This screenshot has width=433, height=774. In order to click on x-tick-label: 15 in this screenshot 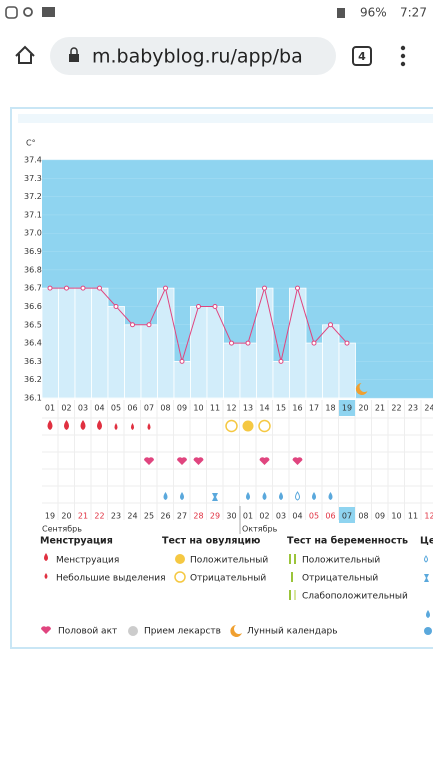, I will do `click(281, 408)`.